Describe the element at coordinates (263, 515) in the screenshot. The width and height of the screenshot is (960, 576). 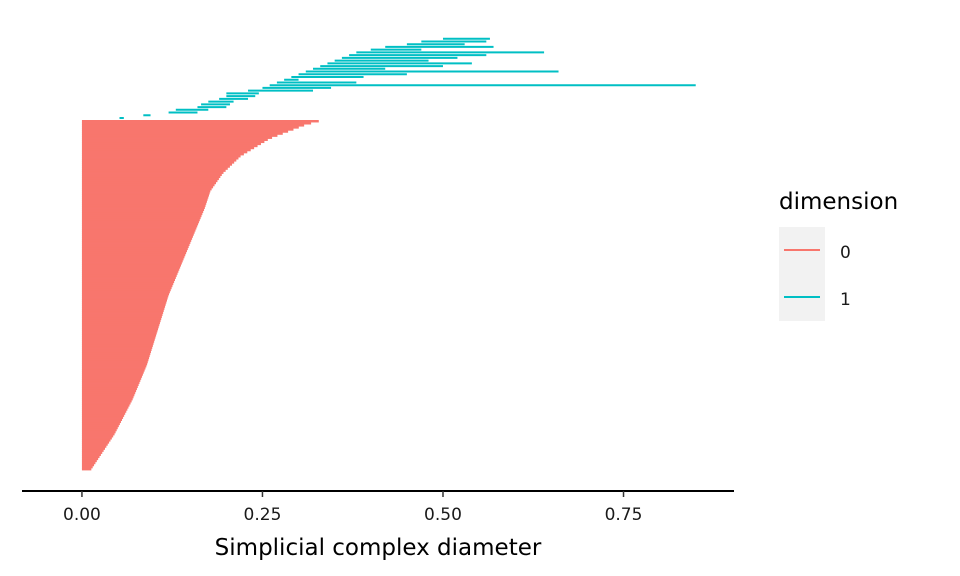
I see `x-tick-label: 0.25` at that location.